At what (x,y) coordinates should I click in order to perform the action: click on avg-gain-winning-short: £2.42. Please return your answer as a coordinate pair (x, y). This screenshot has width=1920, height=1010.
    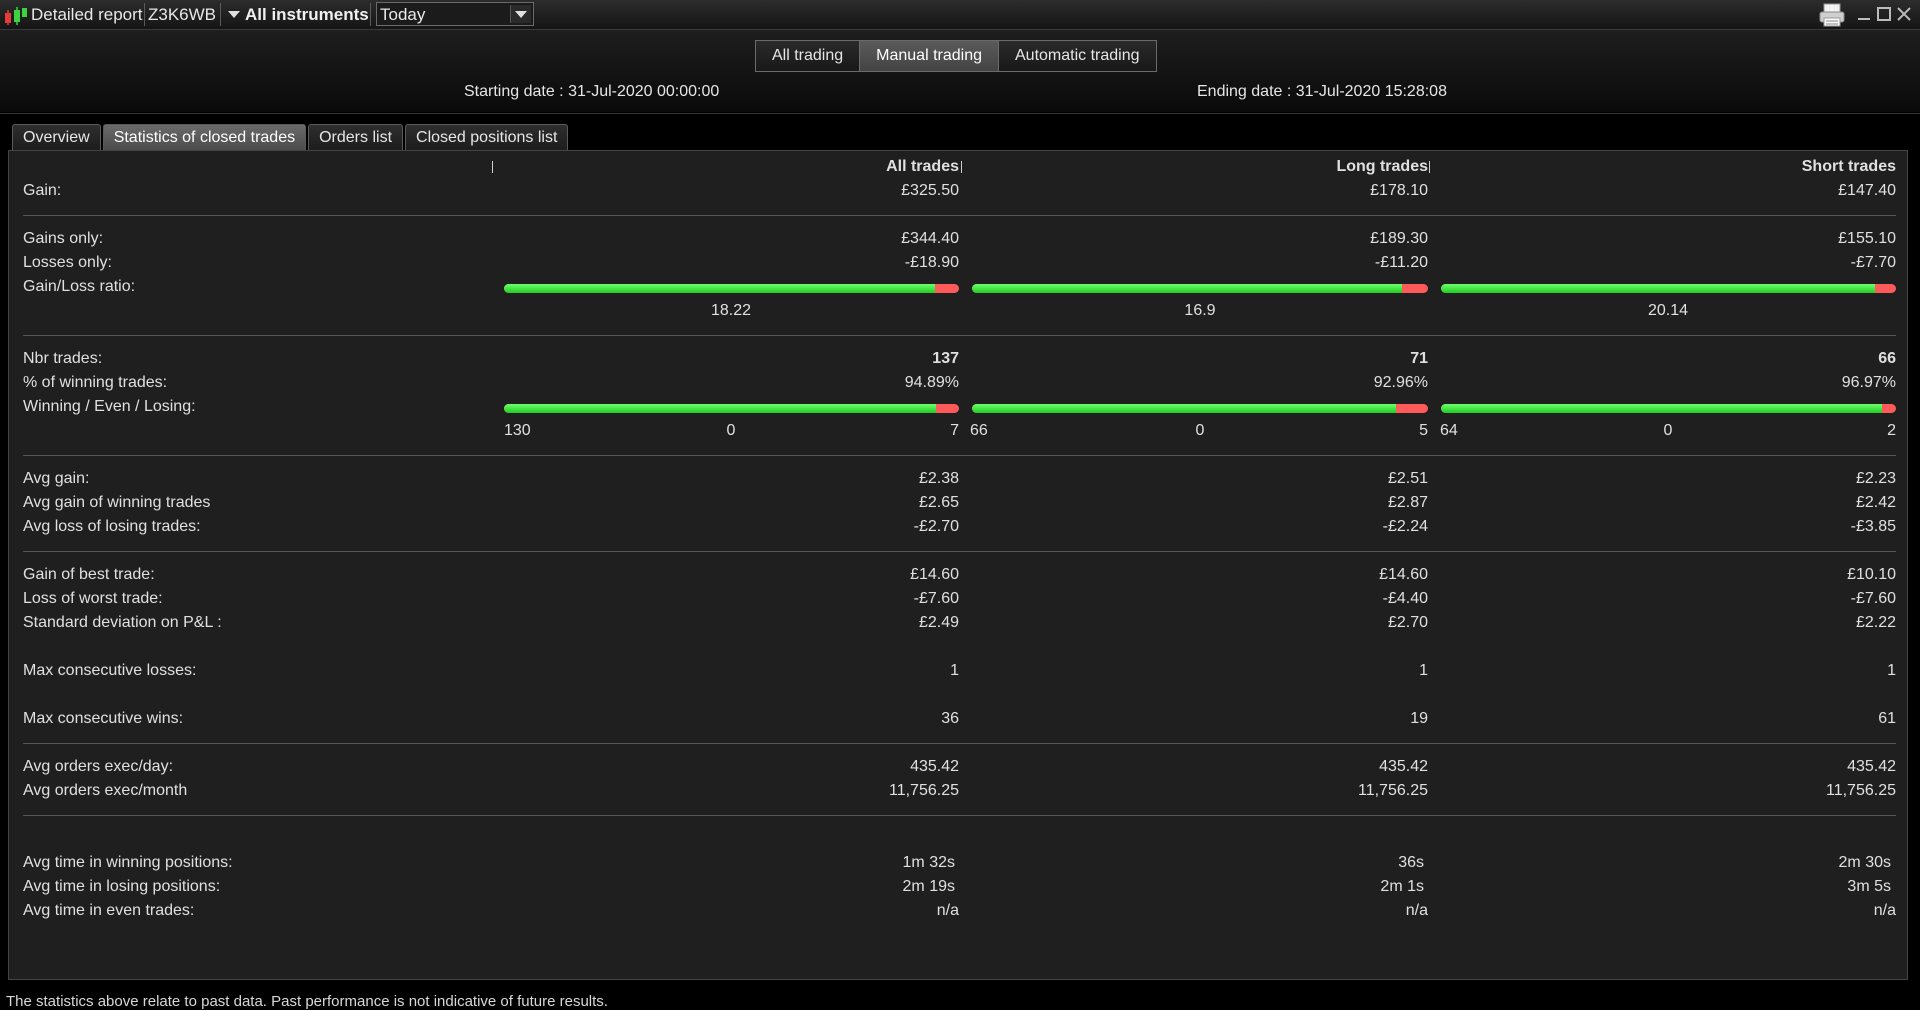
    Looking at the image, I should click on (1875, 502).